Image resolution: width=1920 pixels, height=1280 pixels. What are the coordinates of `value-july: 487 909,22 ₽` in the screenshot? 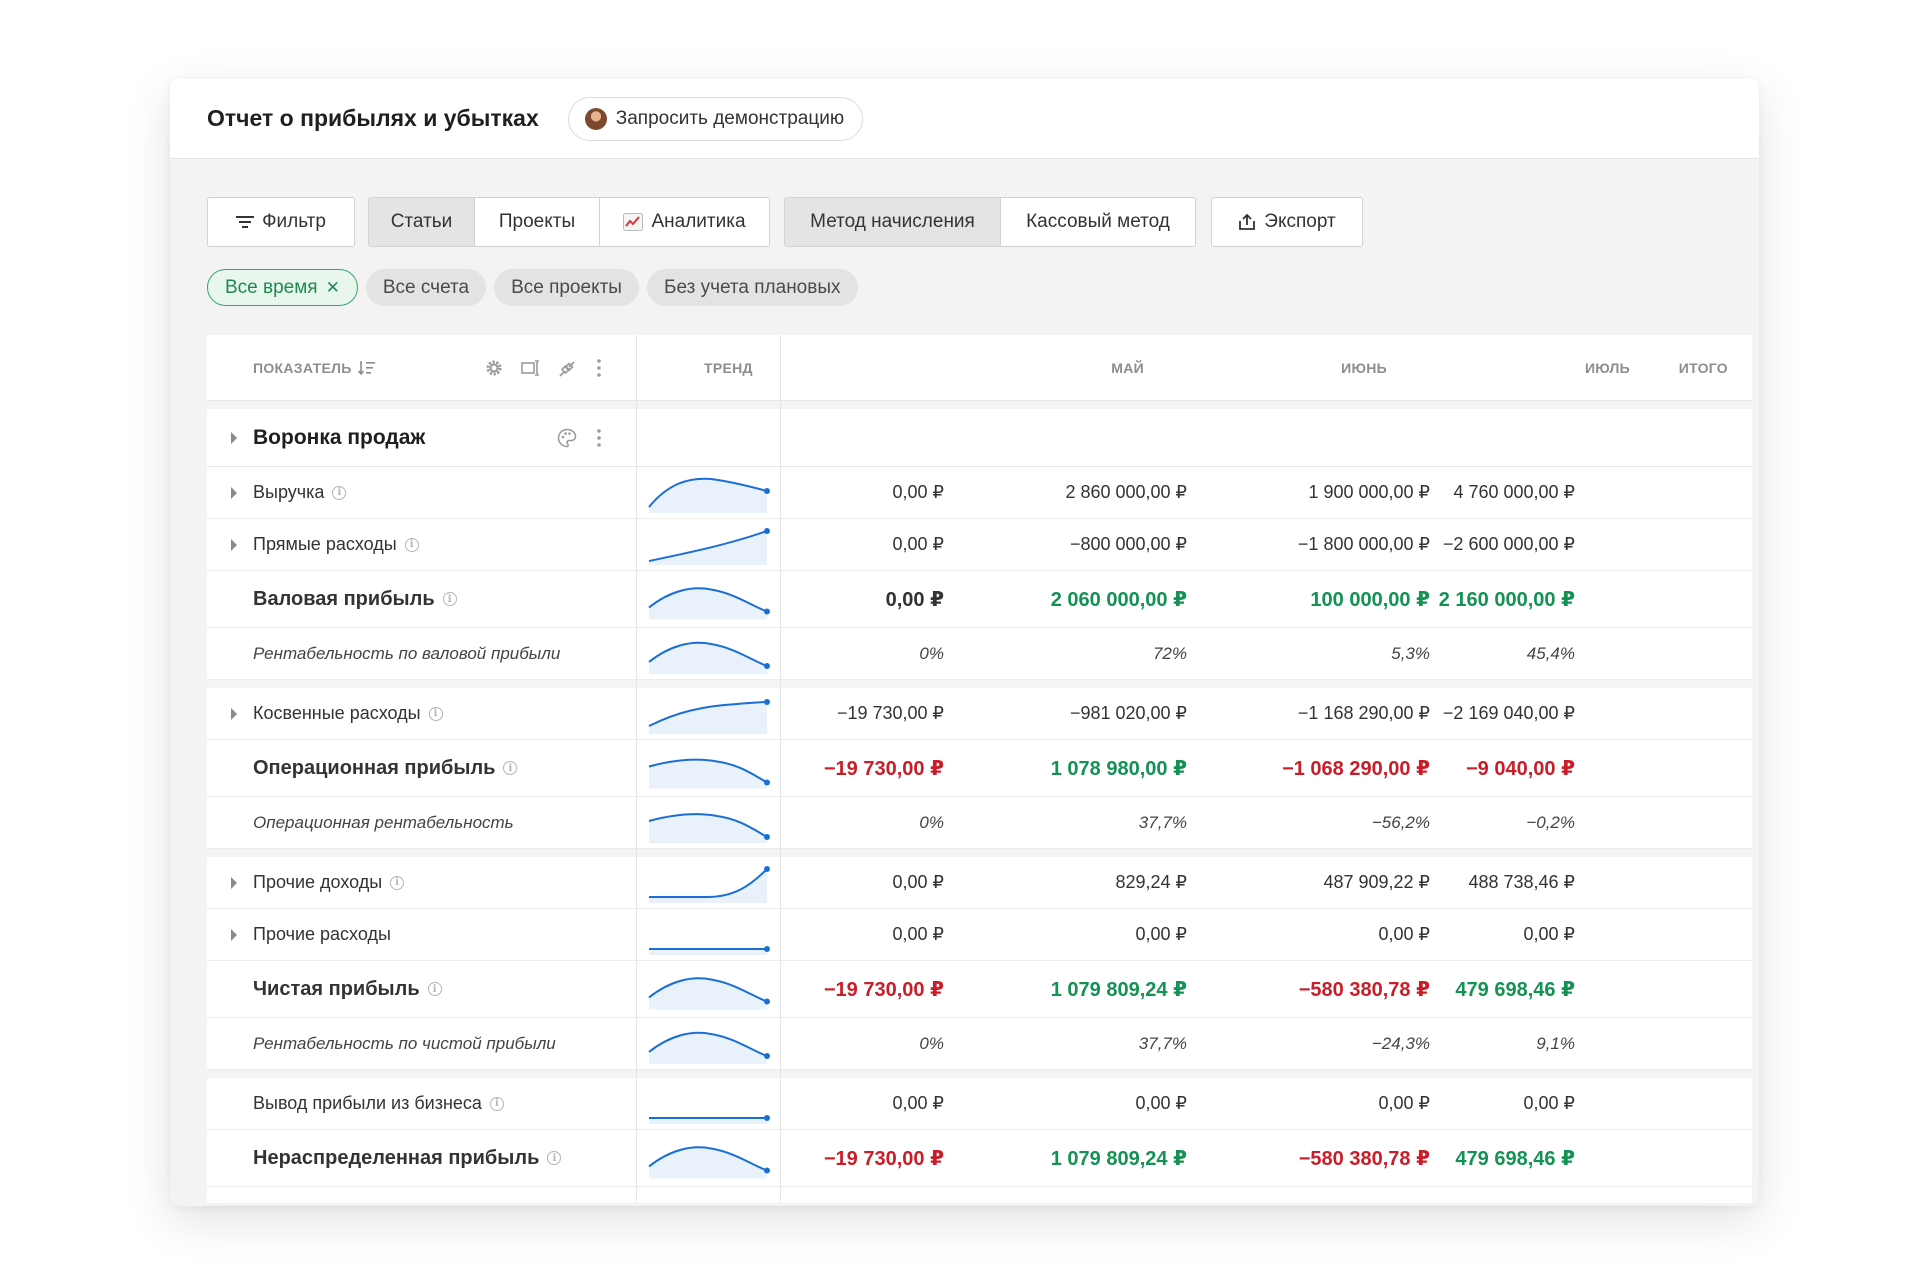 It's located at (1376, 882).